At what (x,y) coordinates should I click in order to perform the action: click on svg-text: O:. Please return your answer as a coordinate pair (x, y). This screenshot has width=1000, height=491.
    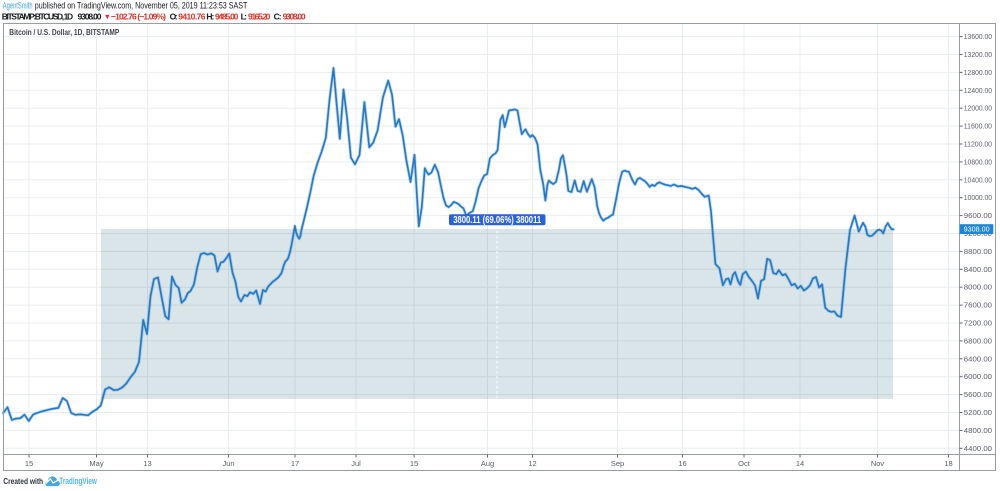
    Looking at the image, I should click on (174, 16).